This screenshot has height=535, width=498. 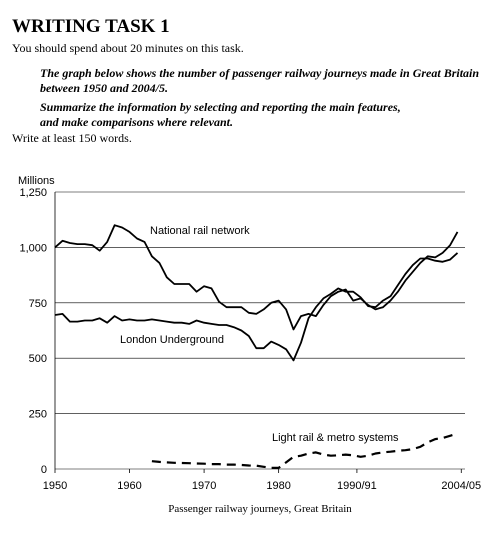 What do you see at coordinates (136, 122) in the screenshot?
I see `task: and make comparisons where relevant.` at bounding box center [136, 122].